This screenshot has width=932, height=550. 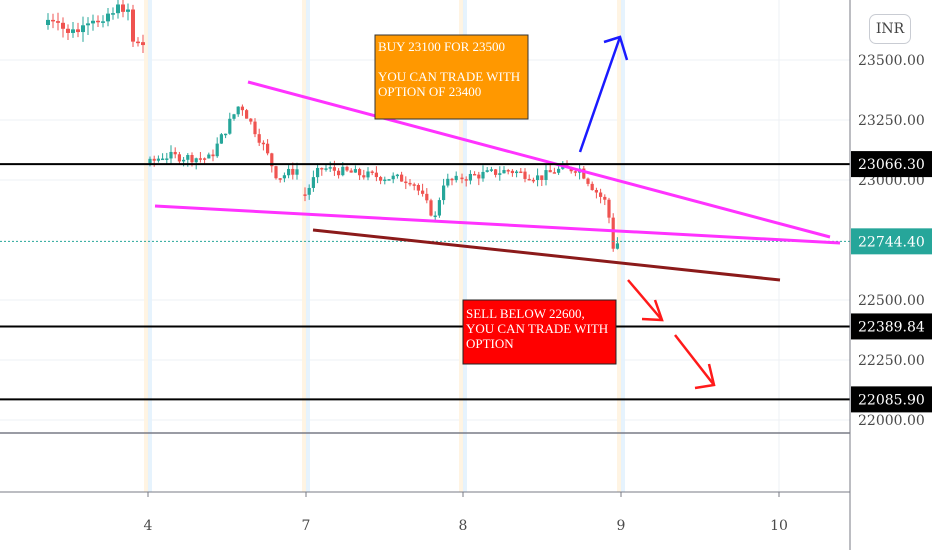 I want to click on sell-note-box, so click(x=539, y=332).